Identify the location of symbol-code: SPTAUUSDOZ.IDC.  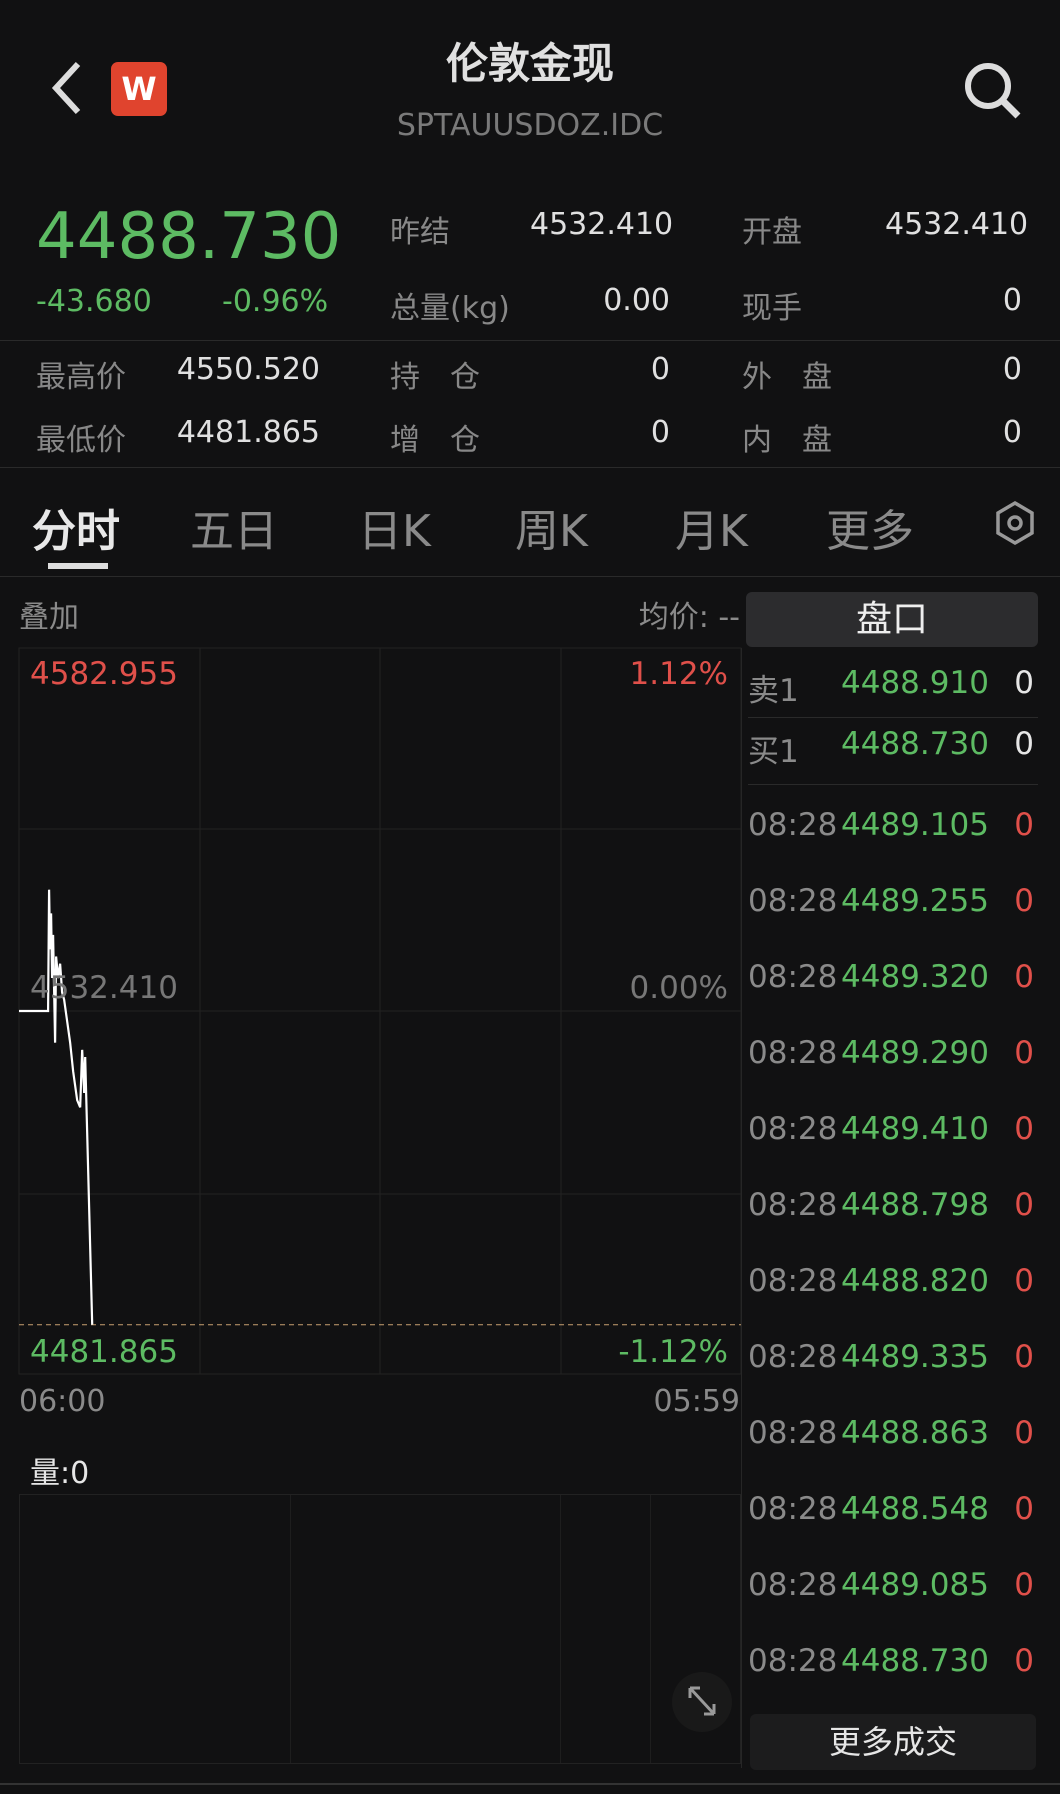
(530, 125).